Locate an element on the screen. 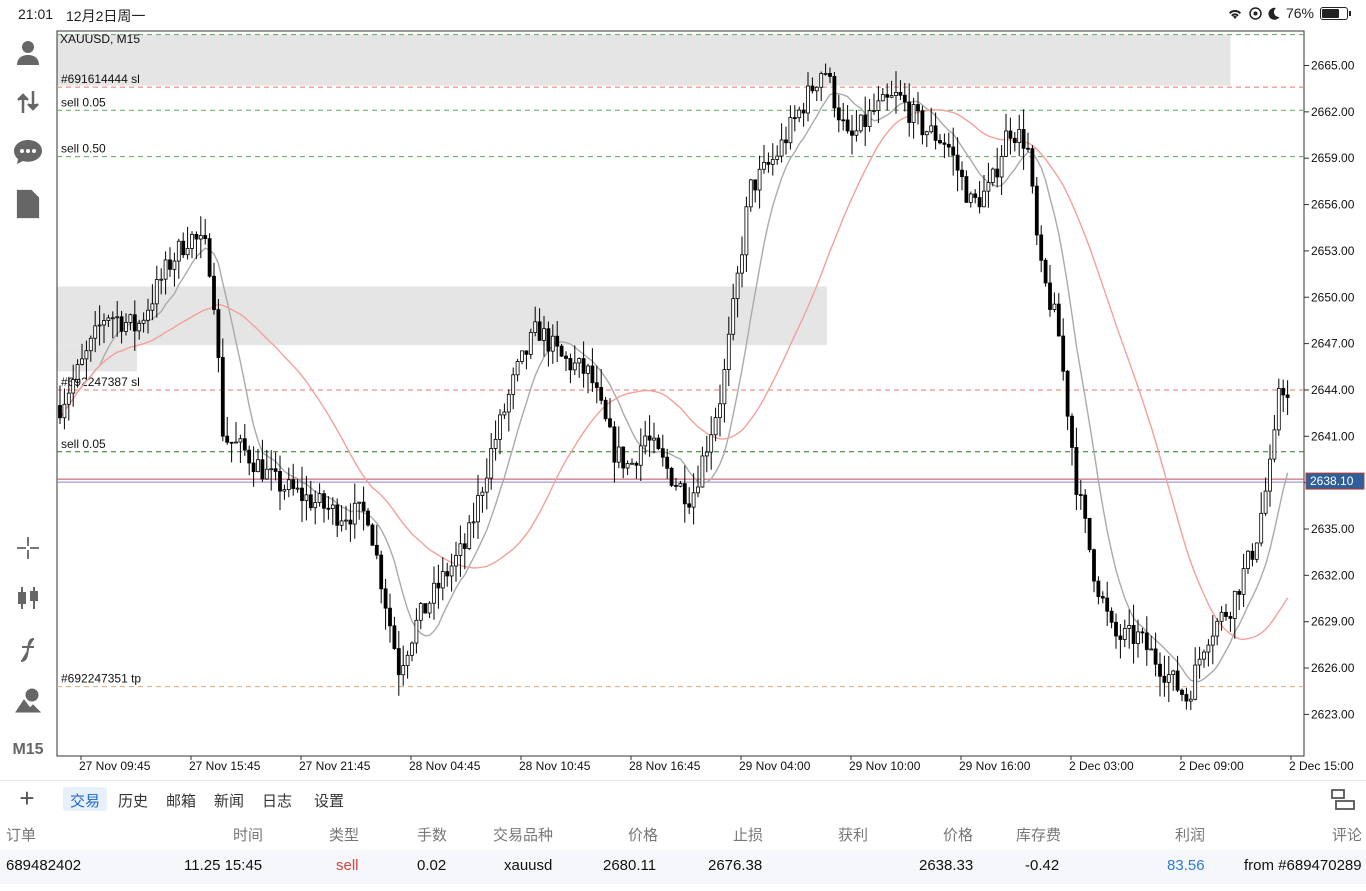  tab-mailbox: 邮箱 is located at coordinates (181, 801).